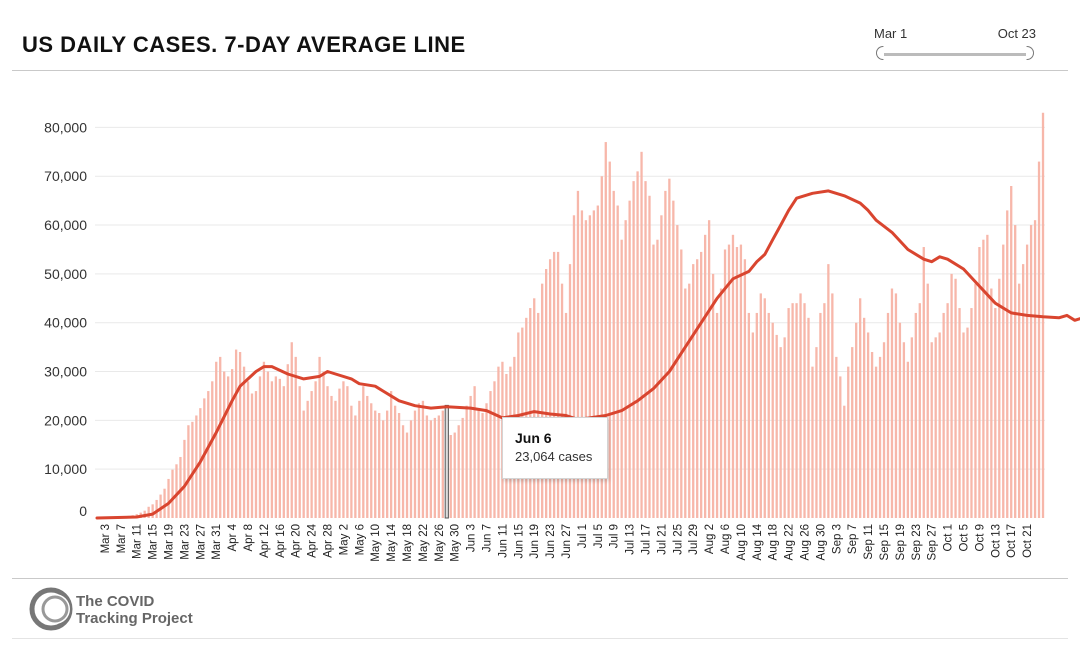  Describe the element at coordinates (233, 537) in the screenshot. I see `x-tick-label: Apr 4` at that location.